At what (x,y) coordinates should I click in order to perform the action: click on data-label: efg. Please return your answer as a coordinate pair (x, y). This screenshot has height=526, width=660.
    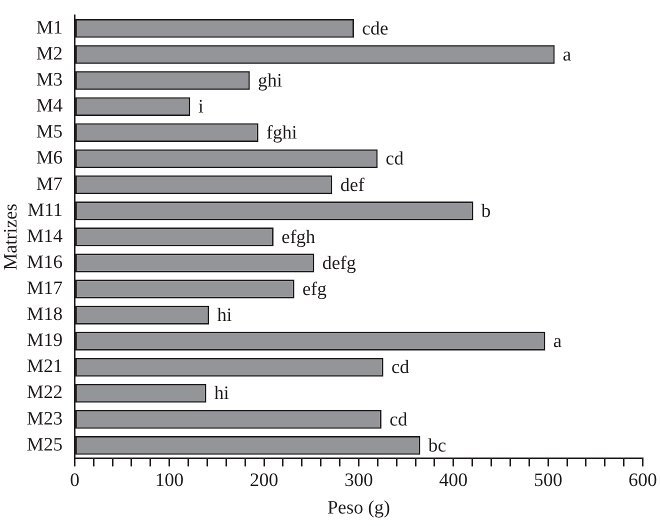
    Looking at the image, I should click on (315, 289).